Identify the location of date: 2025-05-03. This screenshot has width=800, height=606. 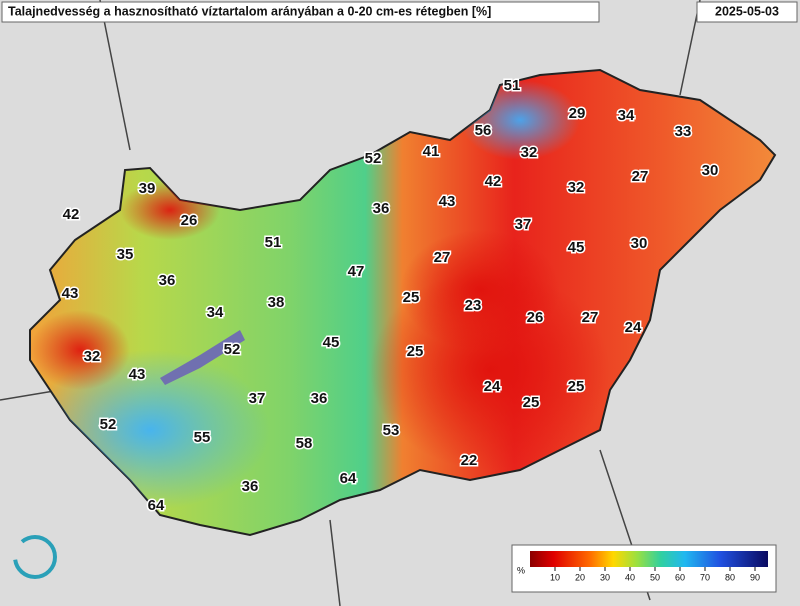
(747, 11).